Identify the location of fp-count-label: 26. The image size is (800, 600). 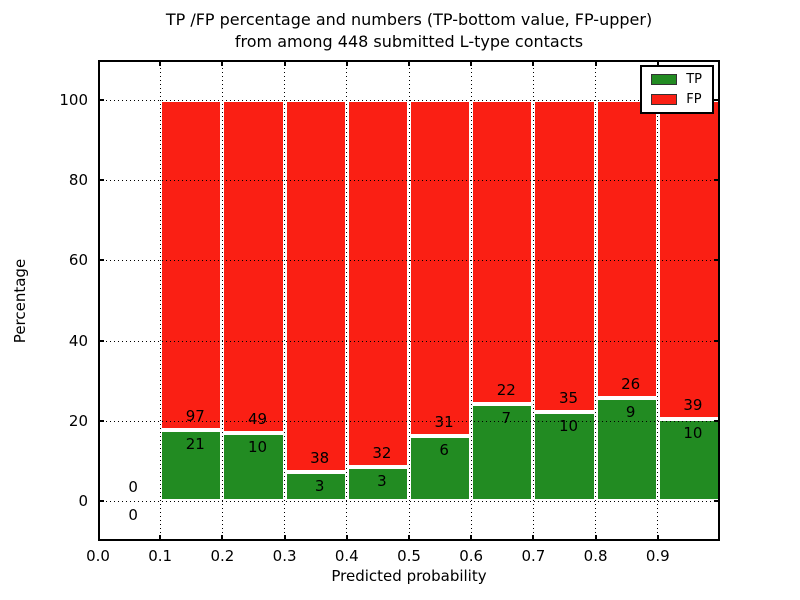
(631, 383).